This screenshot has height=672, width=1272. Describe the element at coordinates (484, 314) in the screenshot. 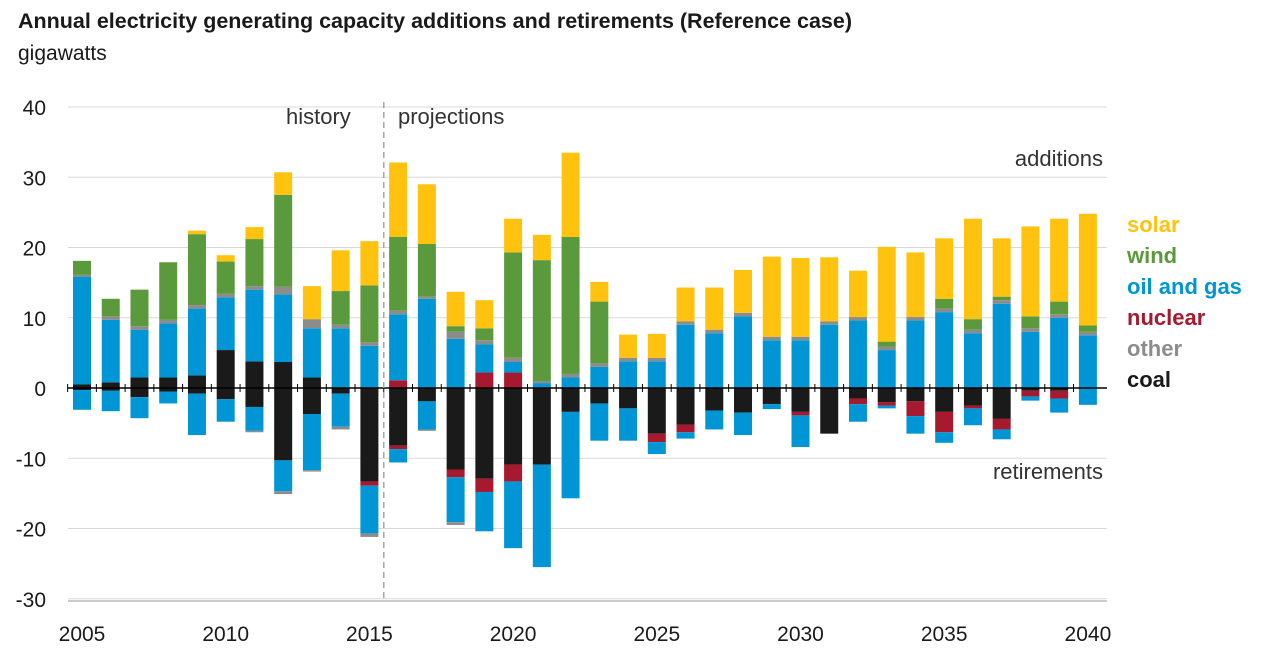

I see `bar-solar-addition-2019` at that location.